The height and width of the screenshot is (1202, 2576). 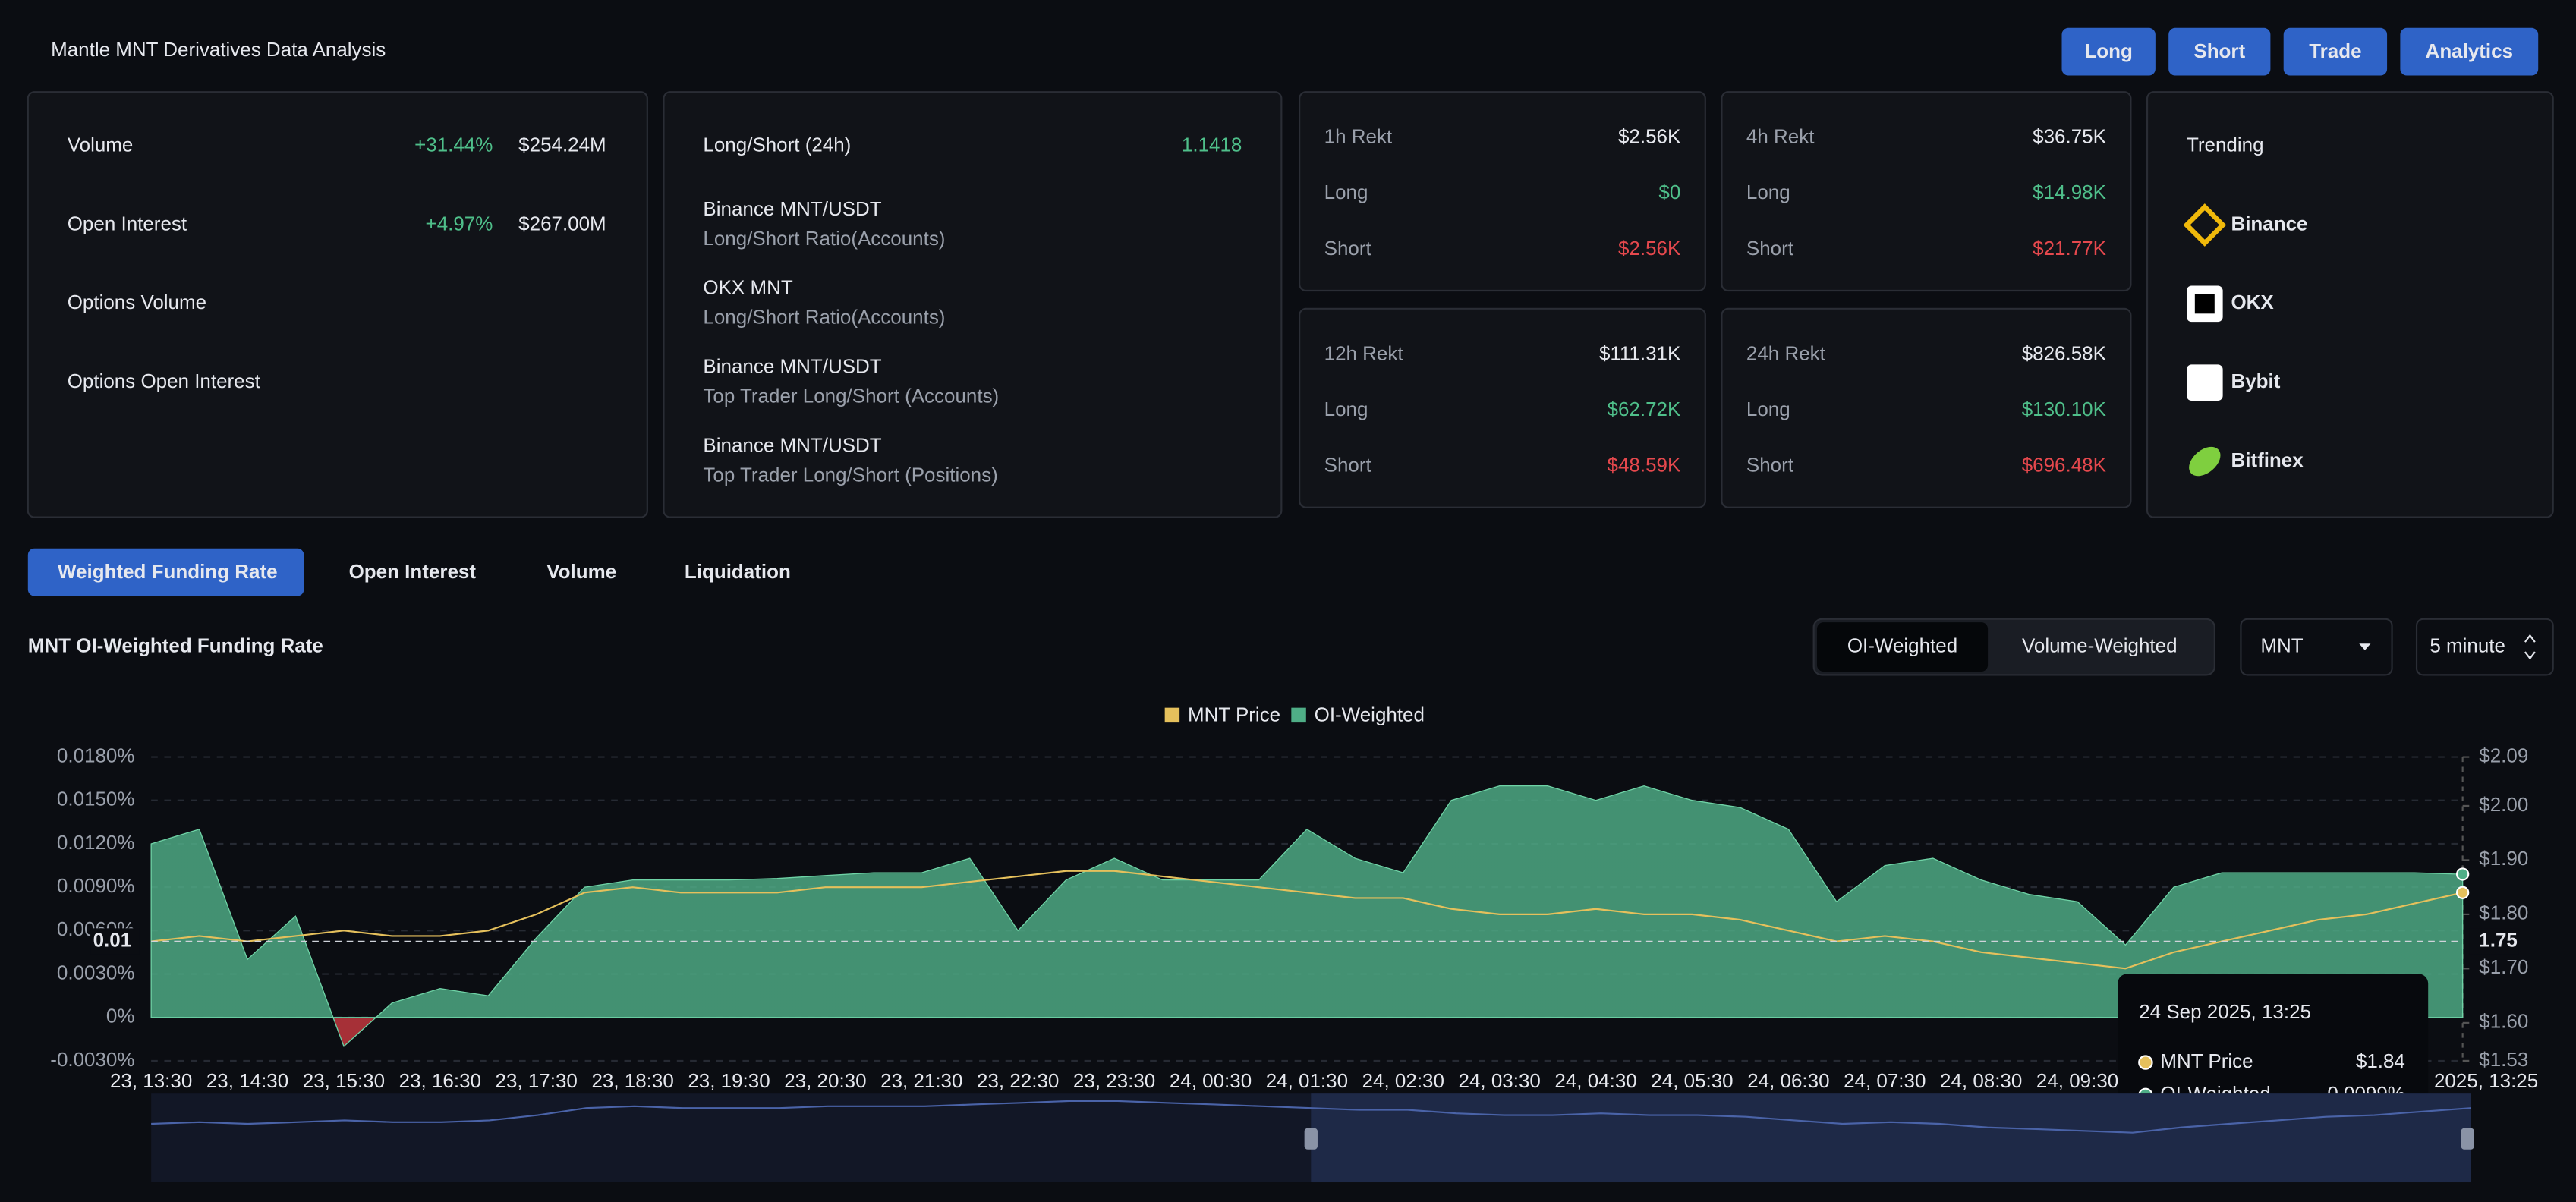 I want to click on long-short-value: 1.1418, so click(x=1212, y=144).